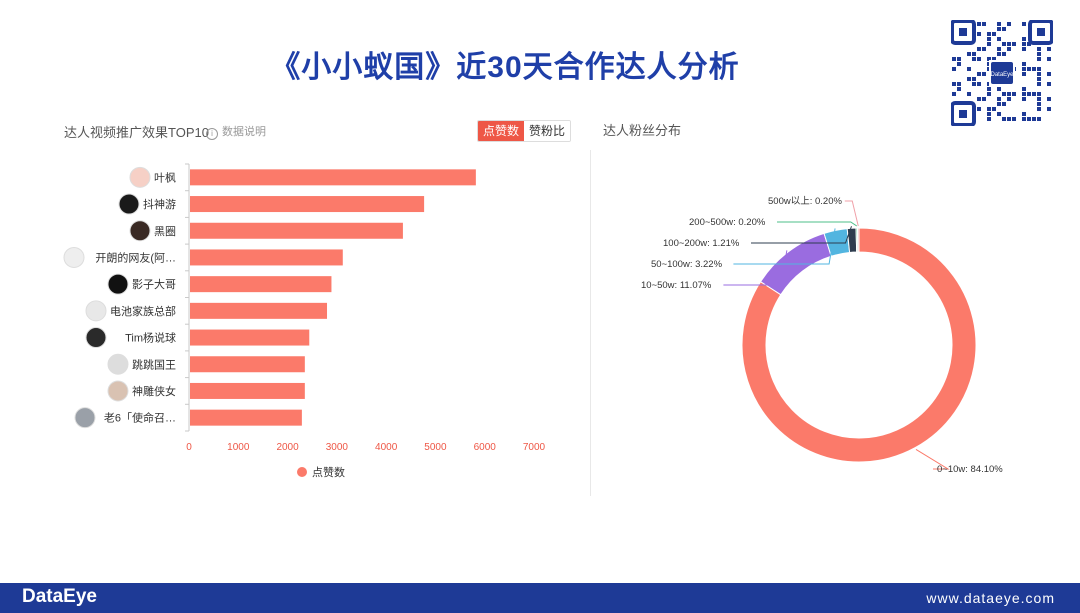 This screenshot has height=613, width=1080. Describe the element at coordinates (386, 447) in the screenshot. I see `x-tick-label: 4000` at that location.